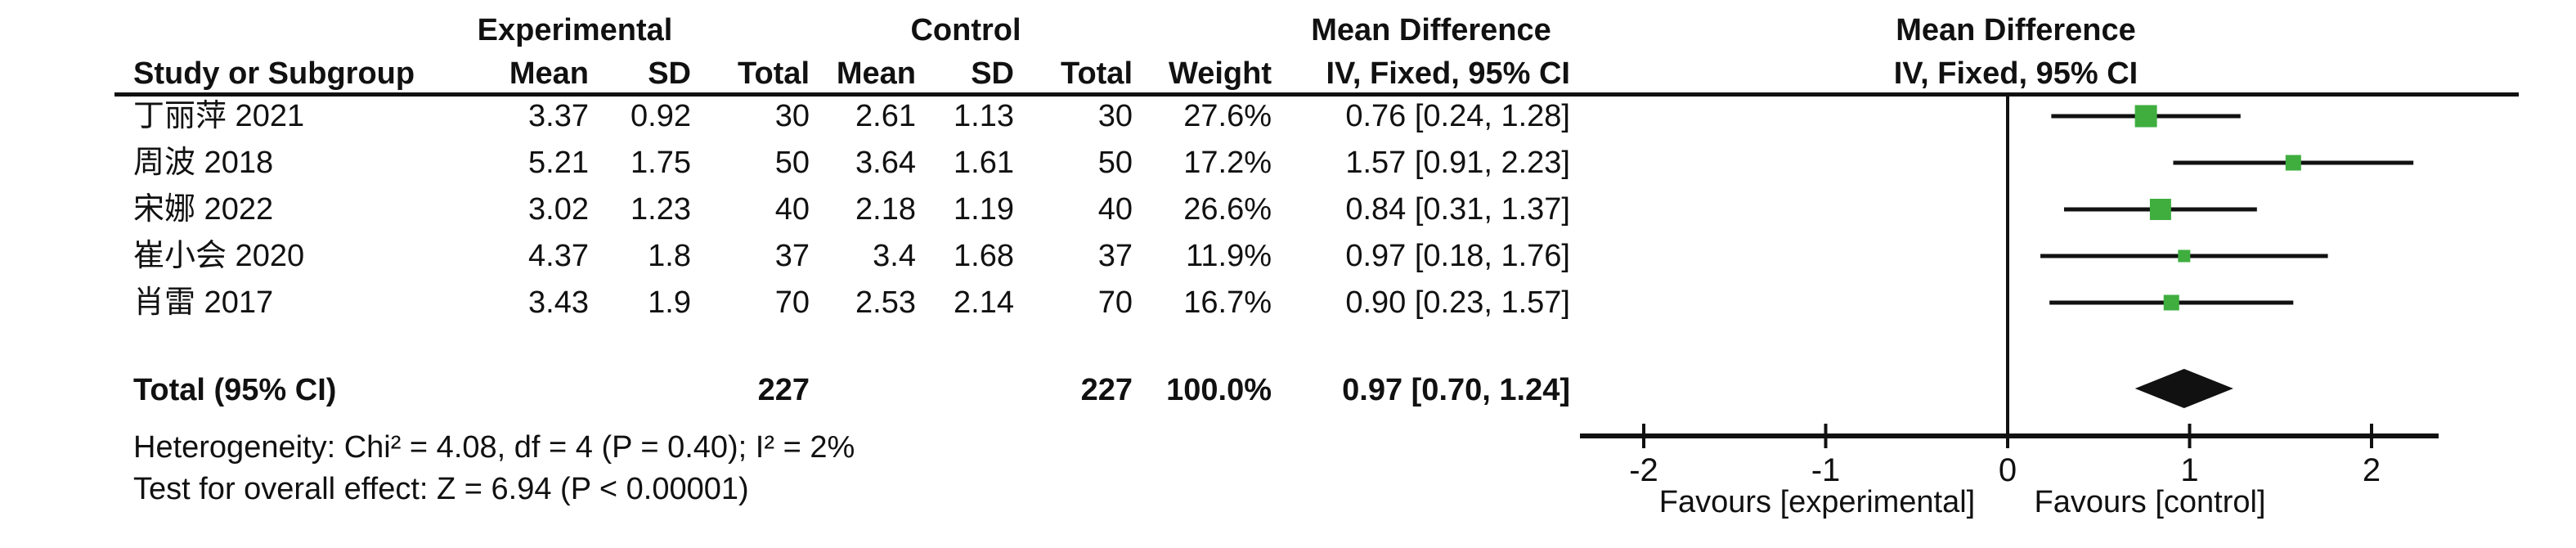 The height and width of the screenshot is (548, 2576). I want to click on study-name: 宋娜 2022, so click(203, 209).